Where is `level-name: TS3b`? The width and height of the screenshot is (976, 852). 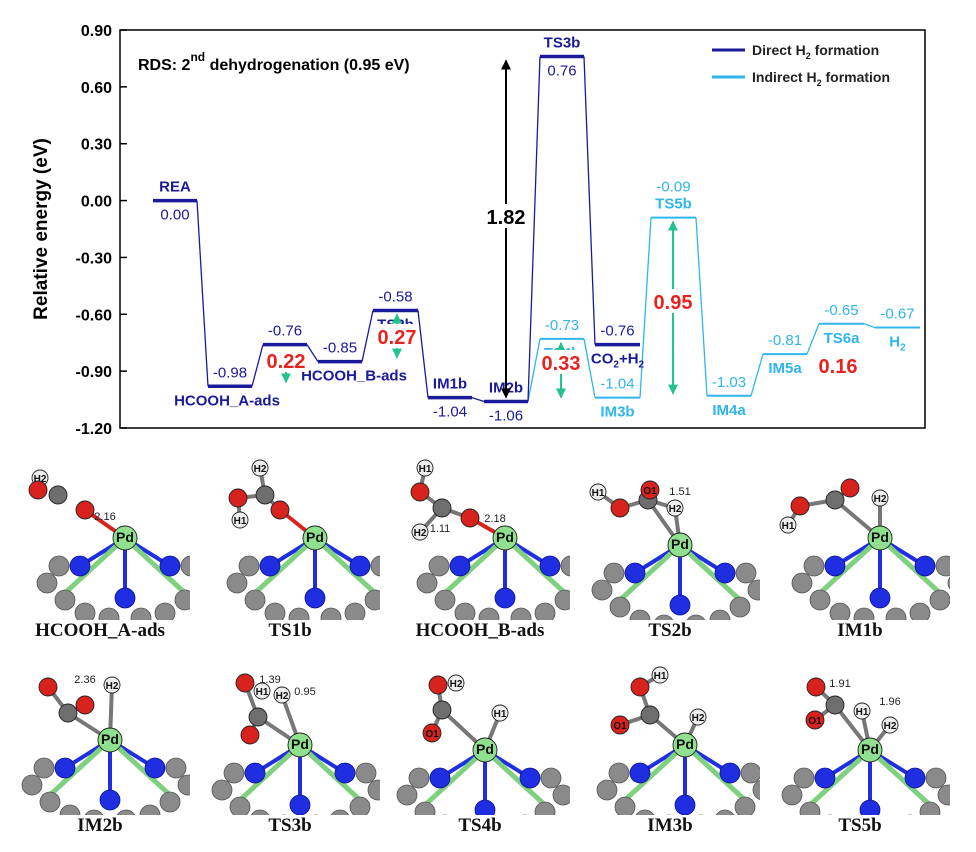 level-name: TS3b is located at coordinates (562, 43).